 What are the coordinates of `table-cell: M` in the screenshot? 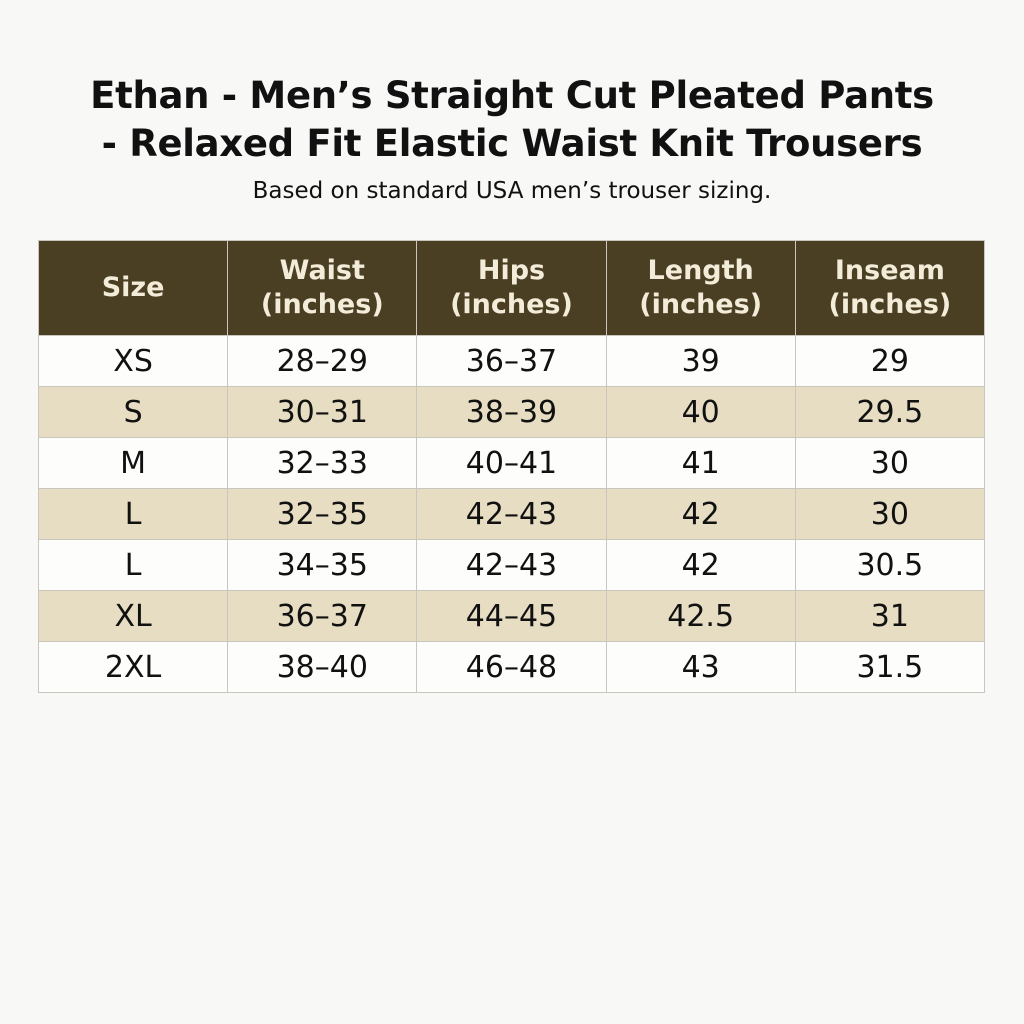 It's located at (133, 463).